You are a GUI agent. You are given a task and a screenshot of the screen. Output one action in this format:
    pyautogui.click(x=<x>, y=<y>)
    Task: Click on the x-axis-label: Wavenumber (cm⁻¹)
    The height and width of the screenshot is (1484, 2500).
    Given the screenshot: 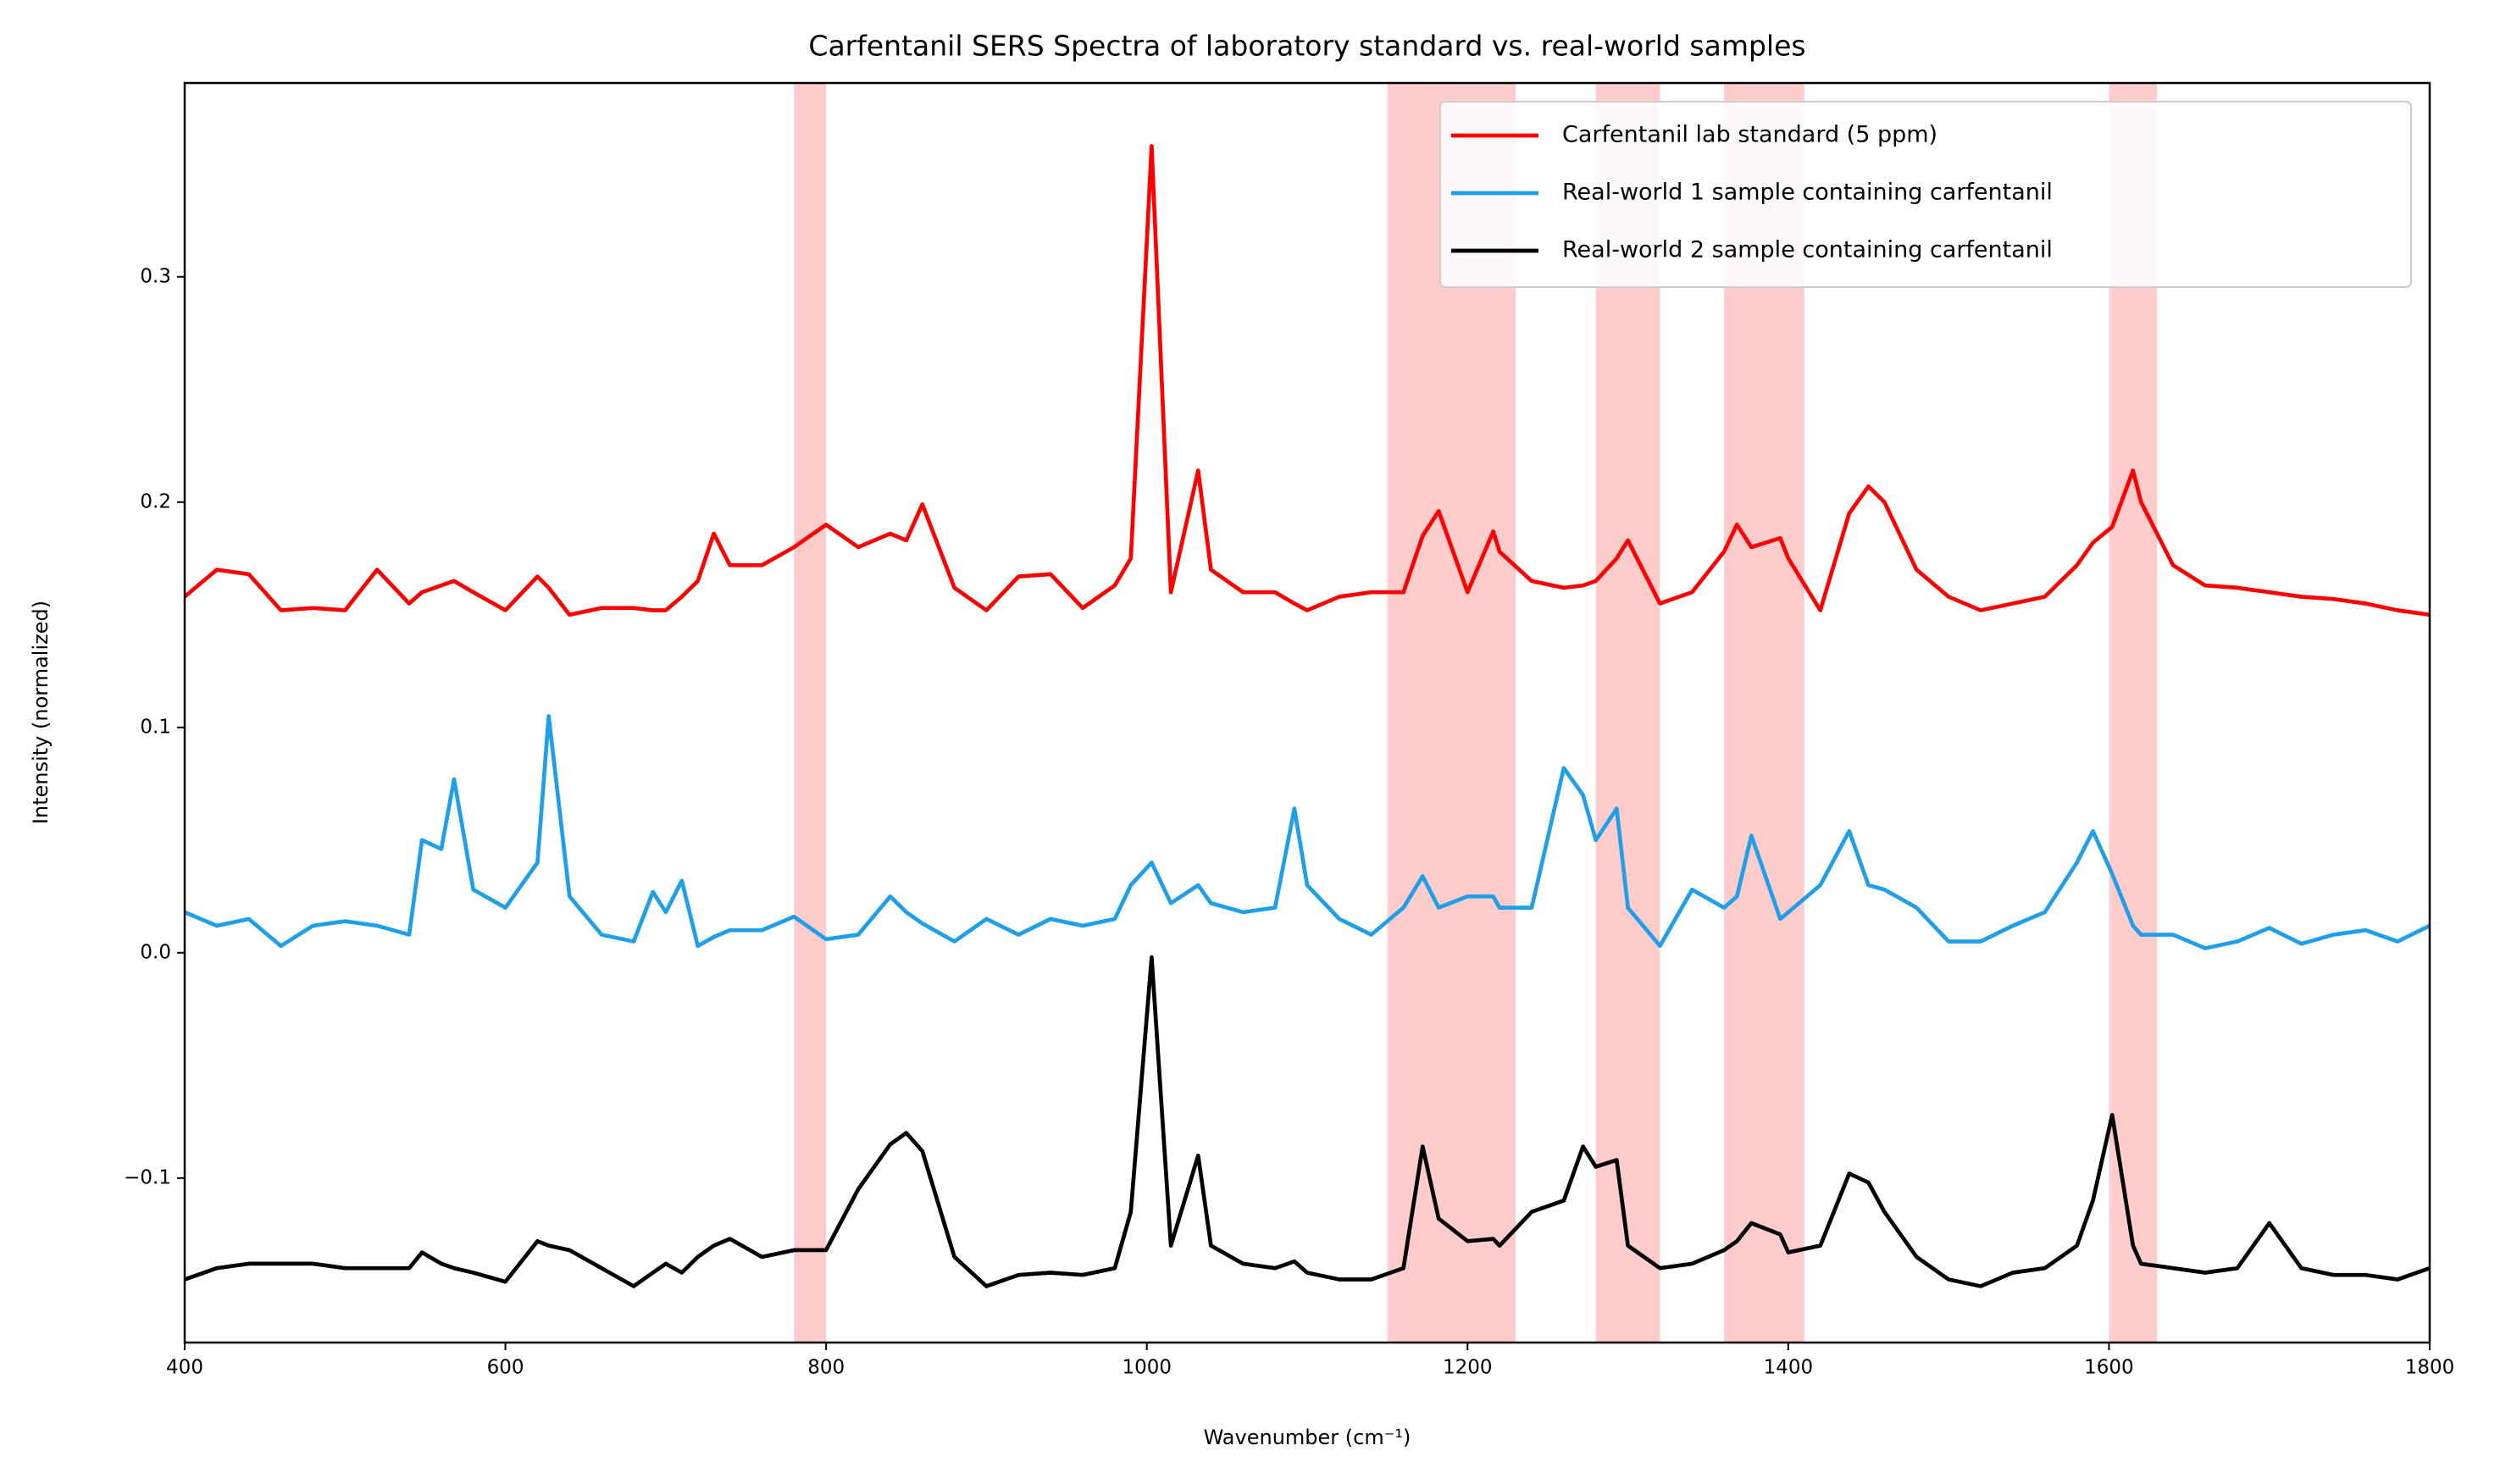 What is the action you would take?
    pyautogui.click(x=1307, y=1437)
    